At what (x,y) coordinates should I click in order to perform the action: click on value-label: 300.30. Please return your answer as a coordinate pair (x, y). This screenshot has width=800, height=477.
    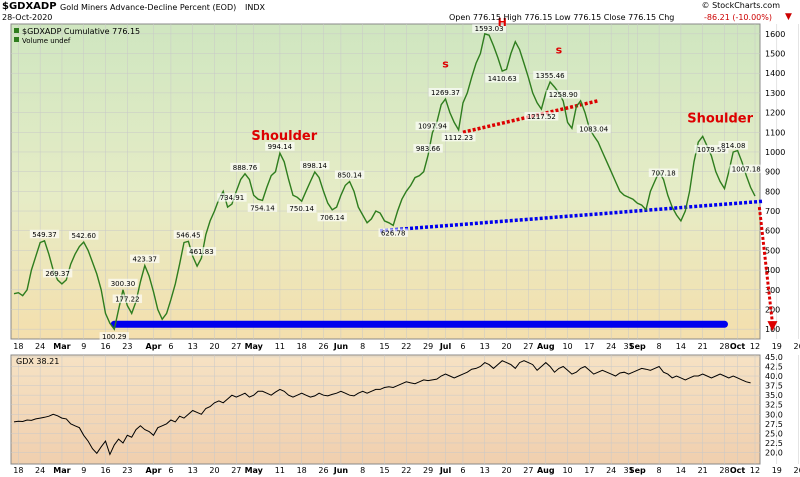
    Looking at the image, I should click on (123, 284).